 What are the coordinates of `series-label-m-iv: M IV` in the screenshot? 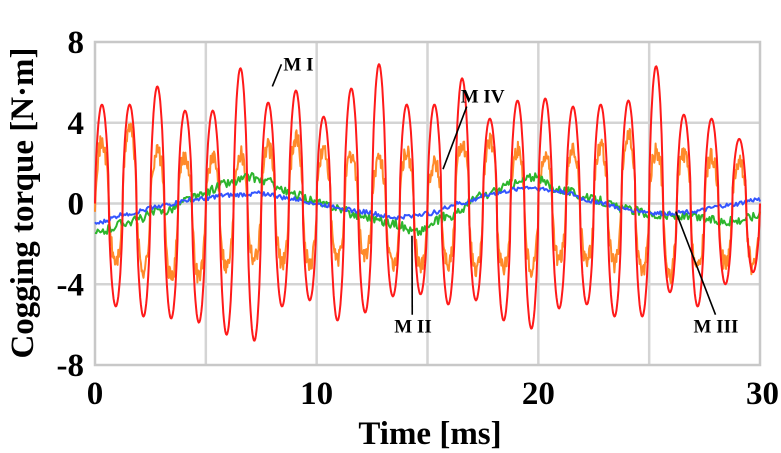 It's located at (483, 97).